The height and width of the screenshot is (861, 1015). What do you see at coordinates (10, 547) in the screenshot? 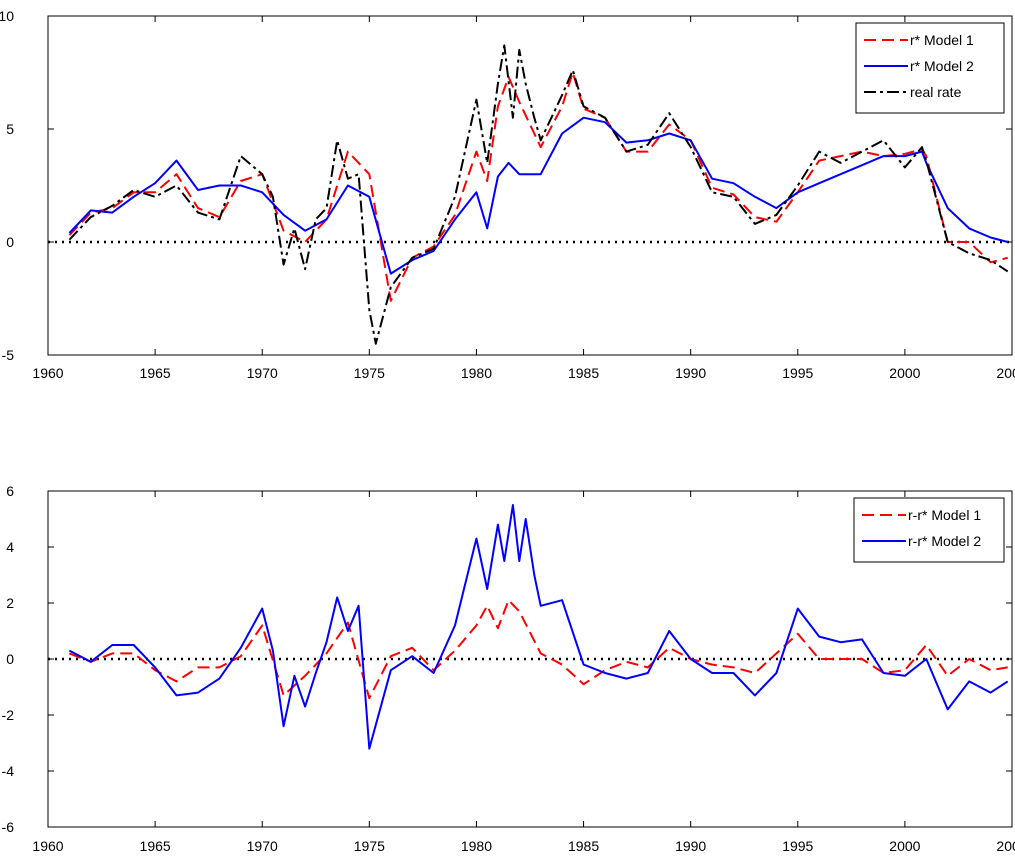
I see `y-tick-label: 4` at bounding box center [10, 547].